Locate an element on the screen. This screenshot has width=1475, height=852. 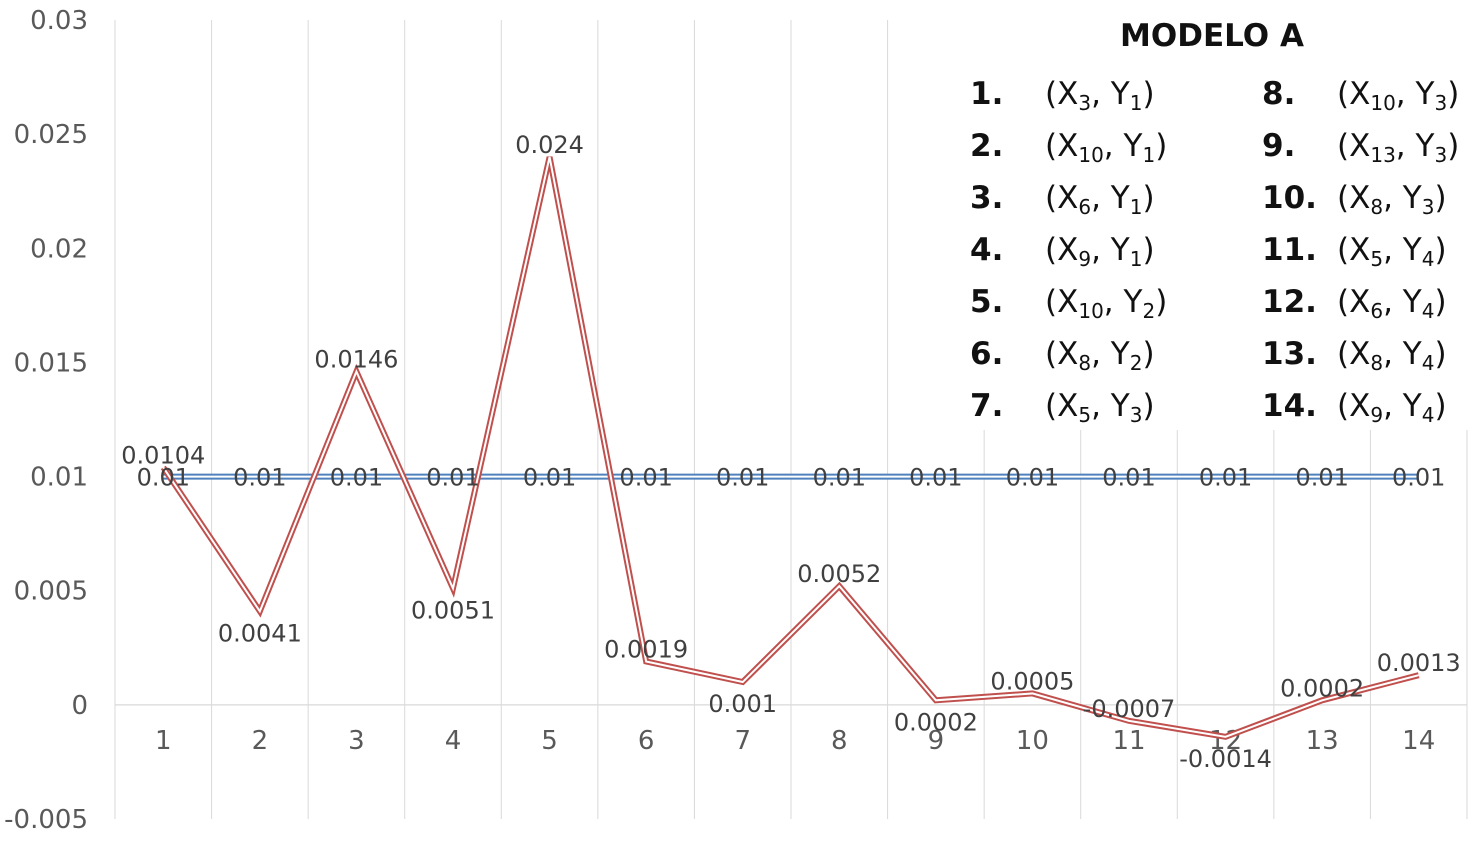
legend-item-pair: (X5, Y4) is located at coordinates (1392, 251).